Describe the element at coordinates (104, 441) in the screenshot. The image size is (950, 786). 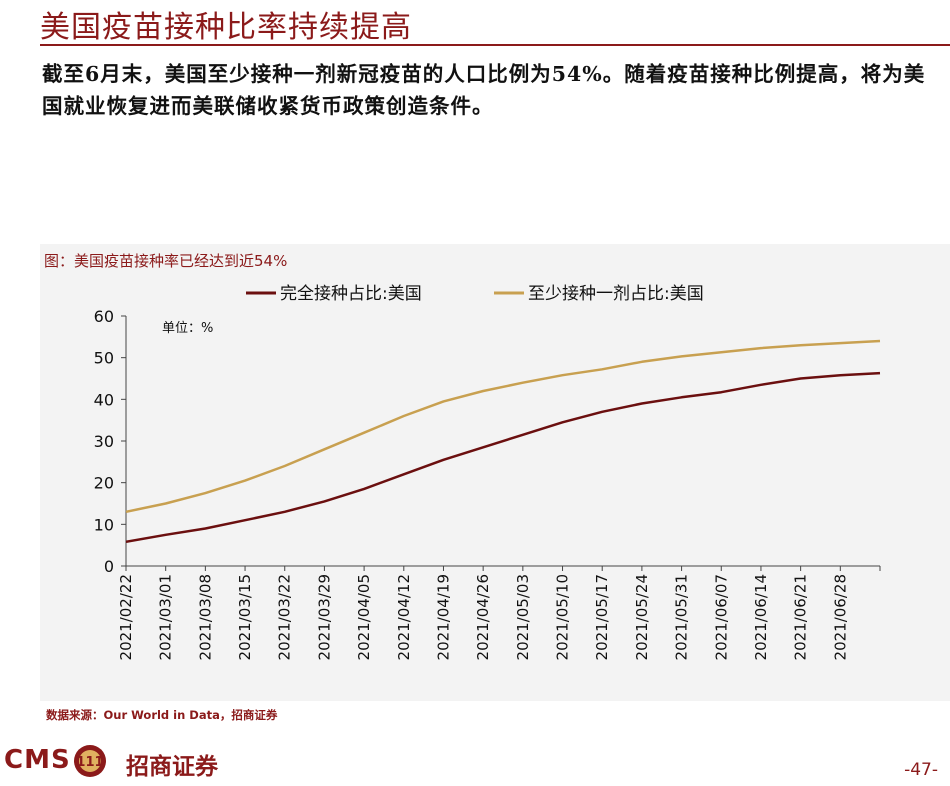
I see `y-tick-label: 30` at that location.